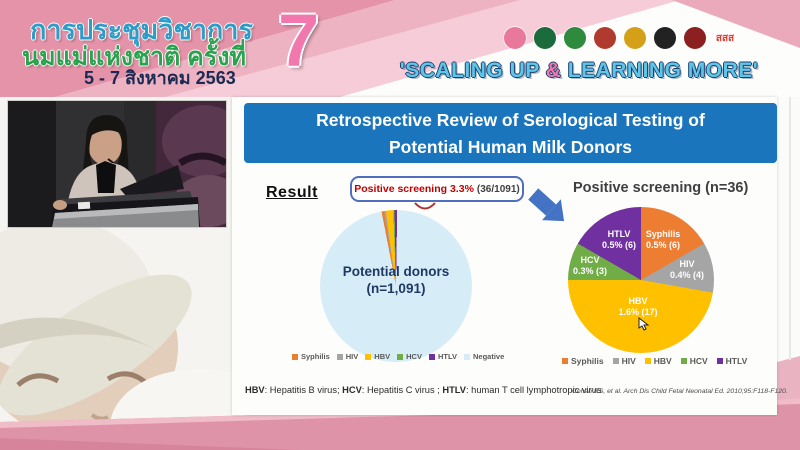 The height and width of the screenshot is (450, 800). What do you see at coordinates (725, 38) in the screenshot?
I see `thaihealth-logo-icon: สสส` at bounding box center [725, 38].